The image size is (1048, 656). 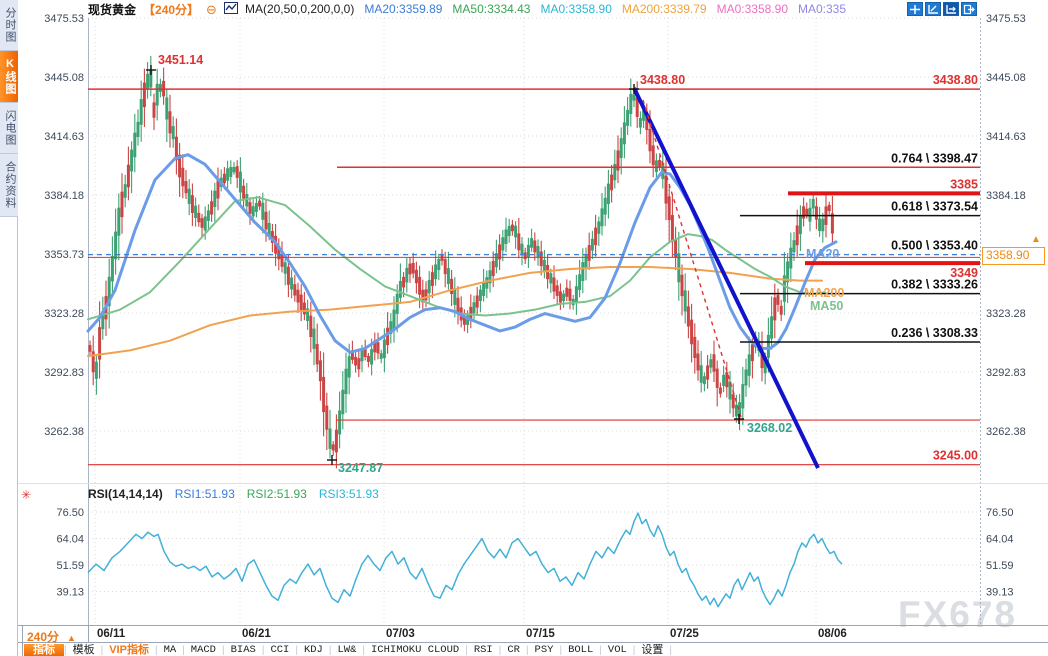 I want to click on sidebar-tab-2: K线图, so click(x=9, y=77).